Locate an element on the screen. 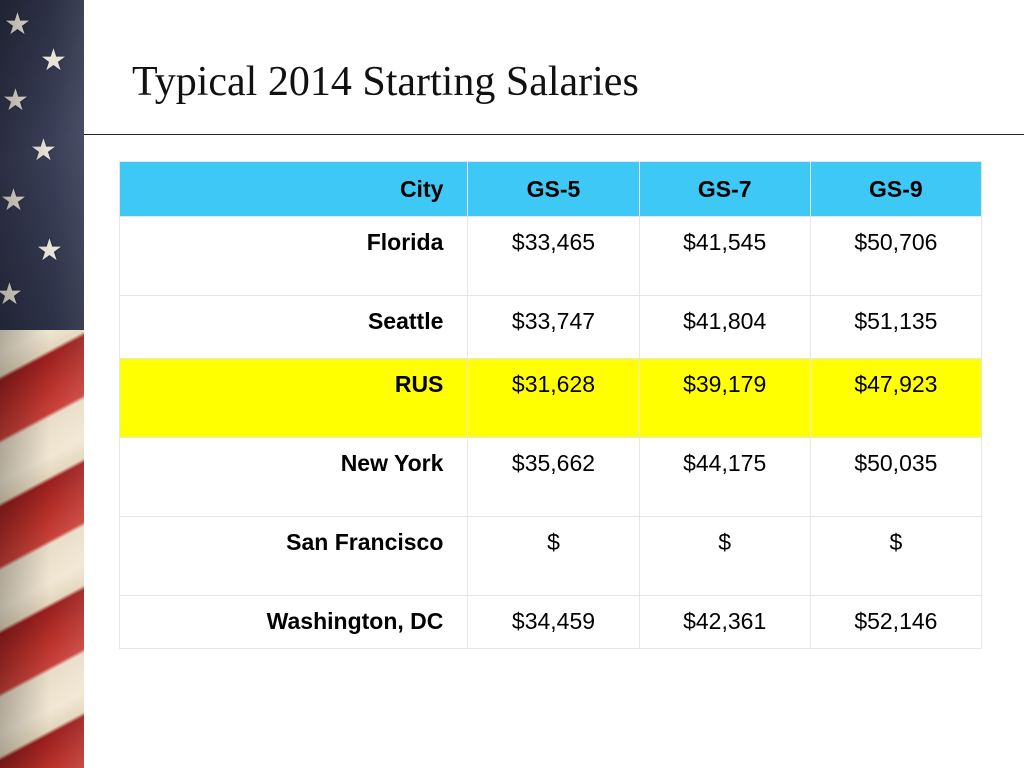 The height and width of the screenshot is (768, 1024). salary-cell-gs7: $44,175 is located at coordinates (724, 477).